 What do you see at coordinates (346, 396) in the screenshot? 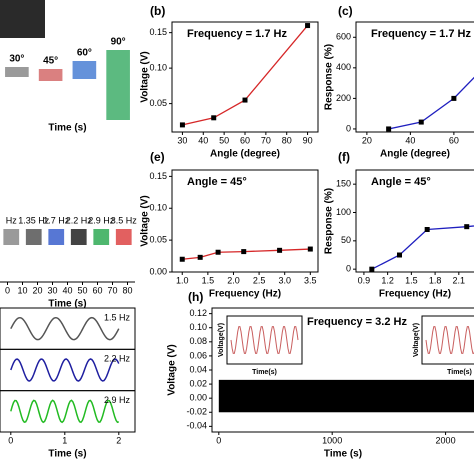
I see `signal-band` at bounding box center [346, 396].